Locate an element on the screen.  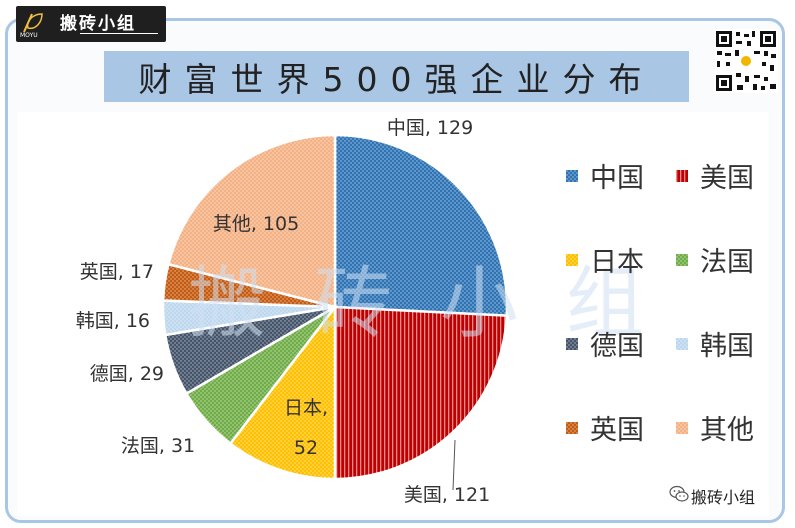
data-label-5: 韩国, 16 is located at coordinates (113, 321).